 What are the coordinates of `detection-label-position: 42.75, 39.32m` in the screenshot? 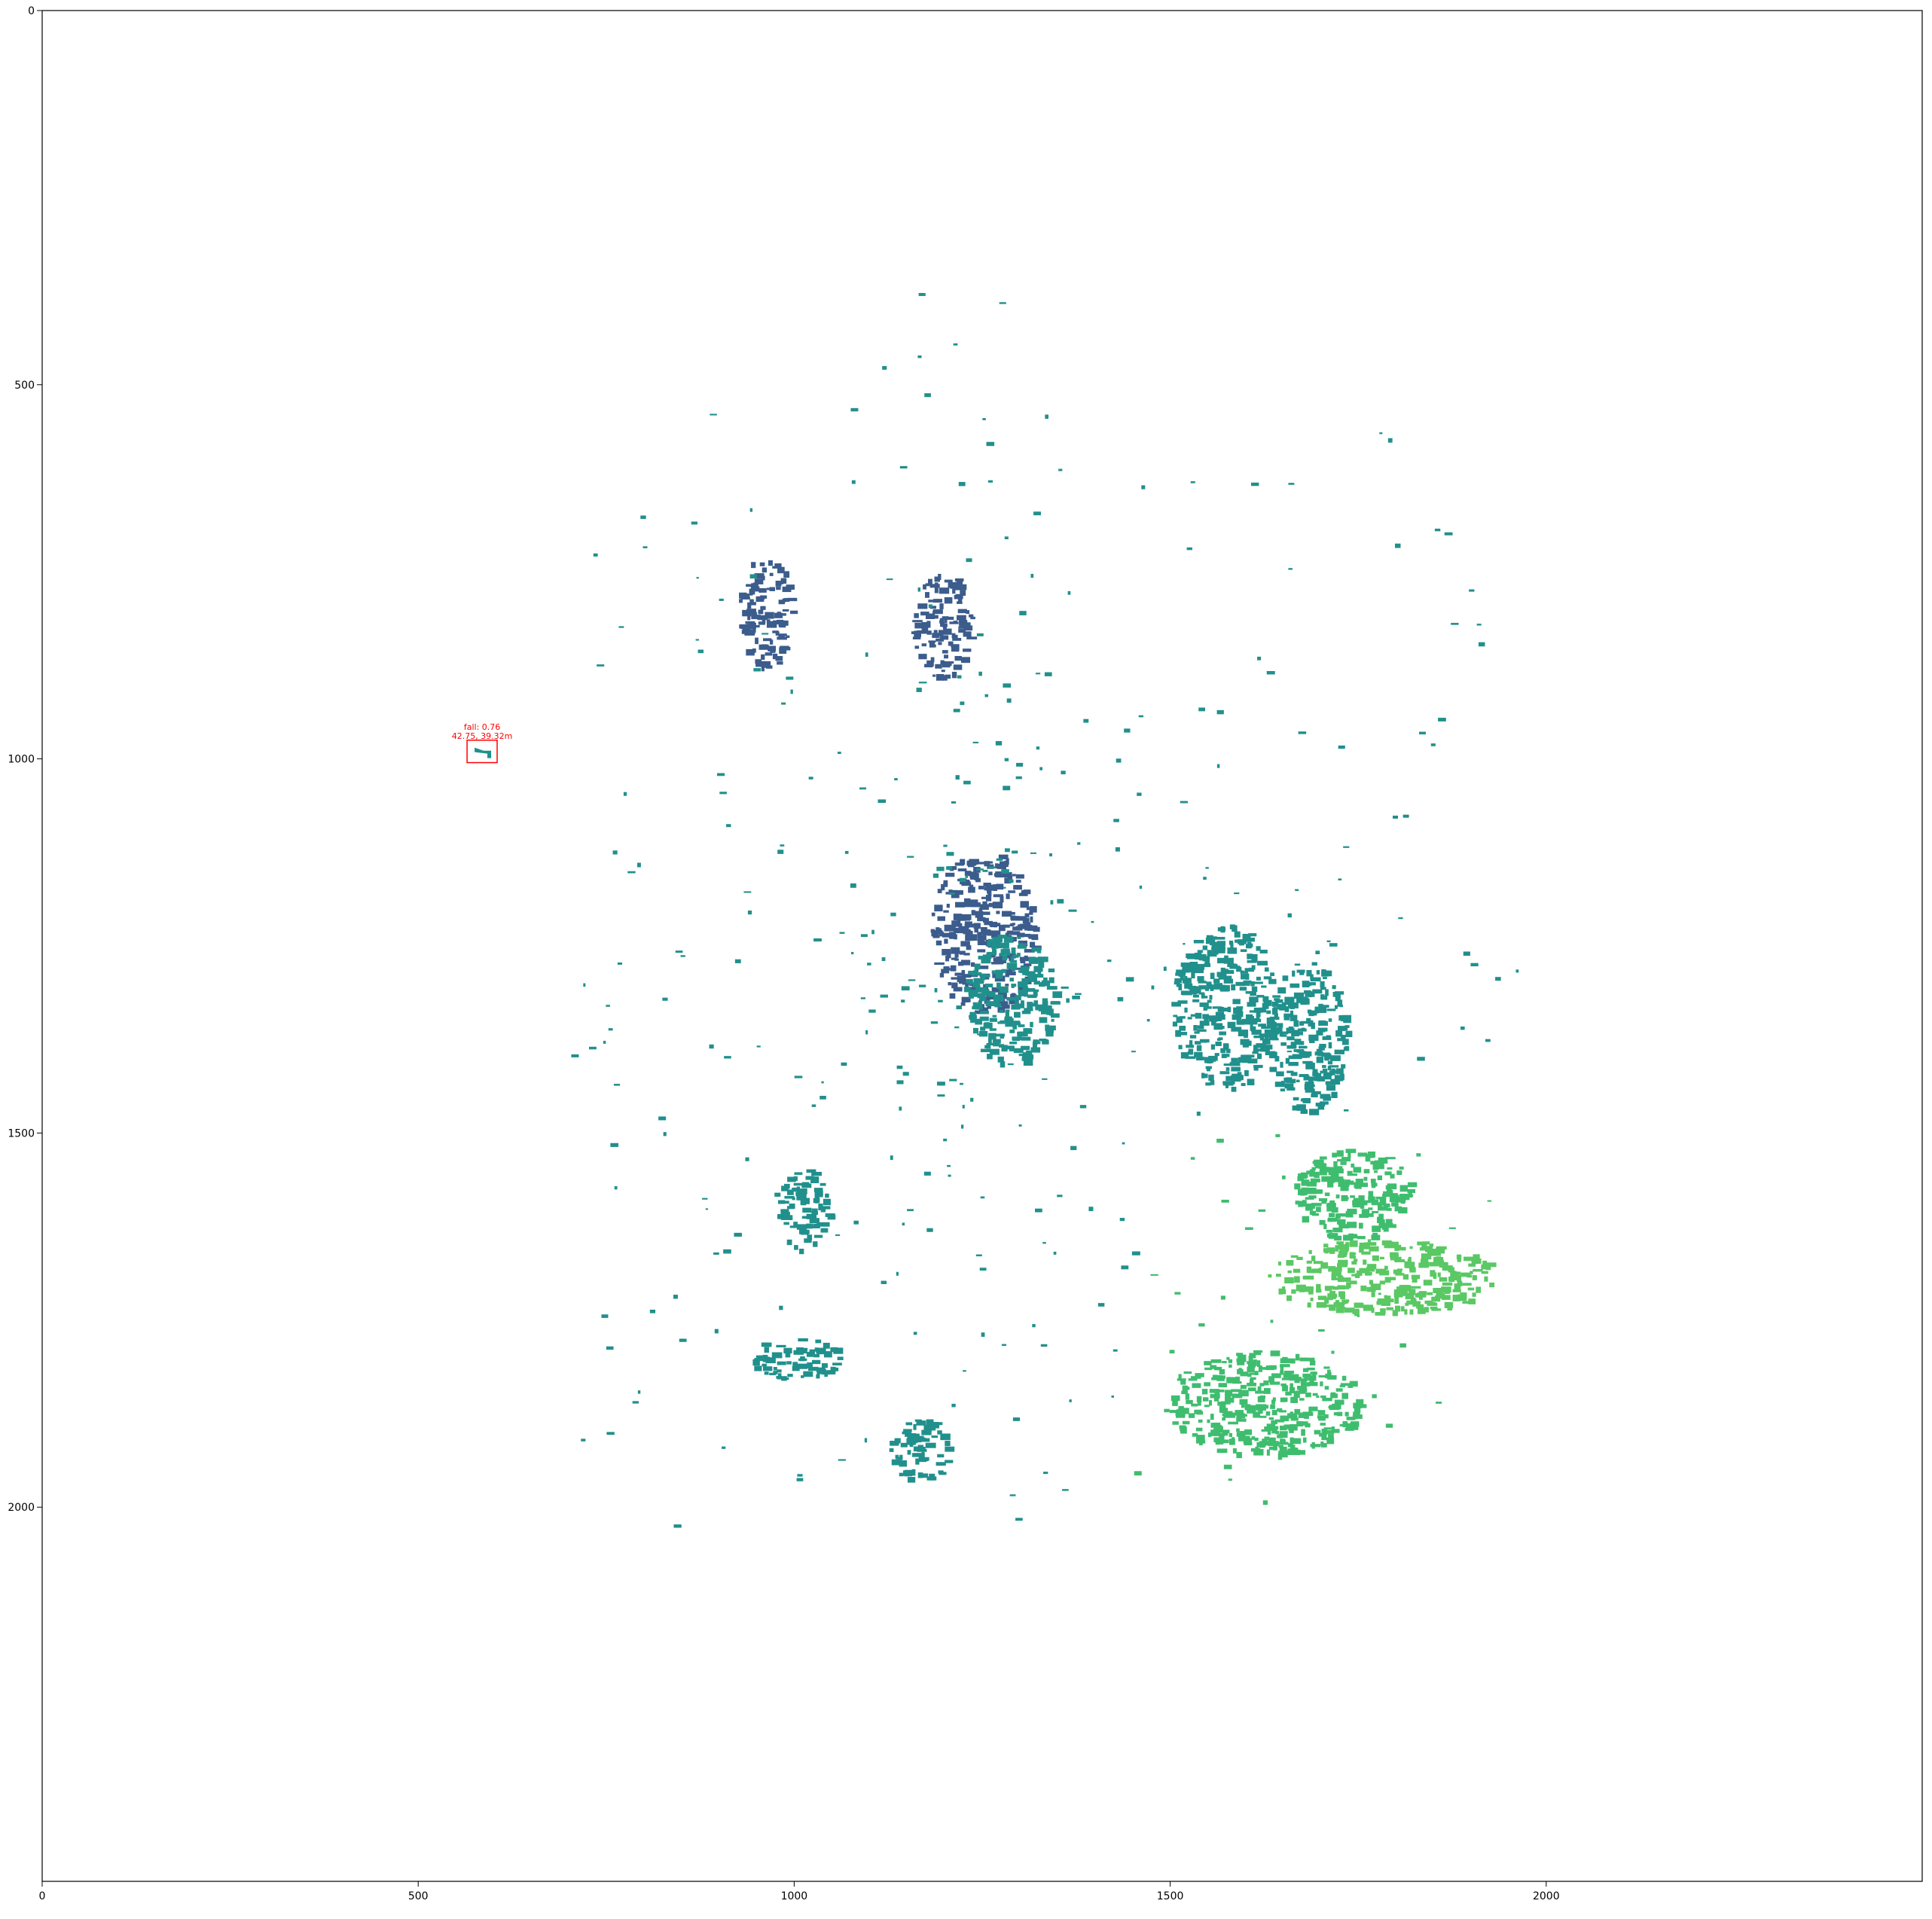 It's located at (483, 736).